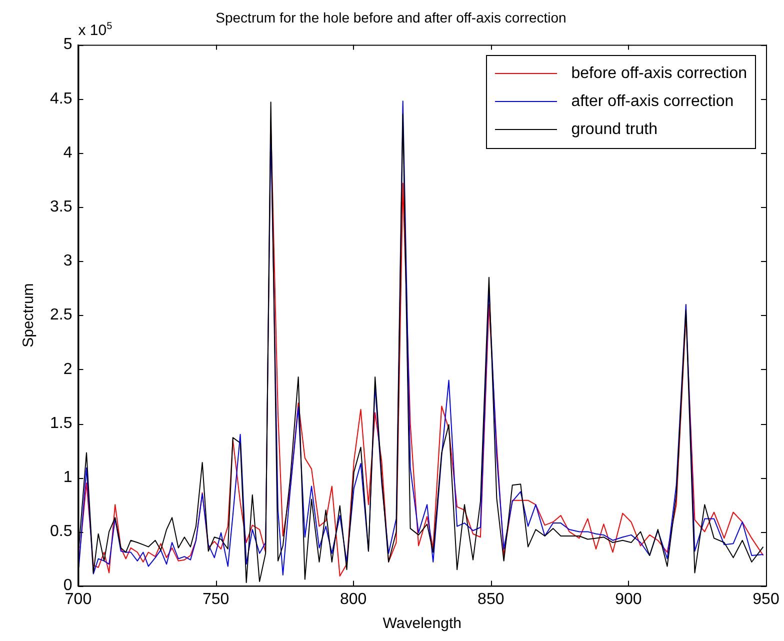  I want to click on x-tick-label: 950, so click(766, 599).